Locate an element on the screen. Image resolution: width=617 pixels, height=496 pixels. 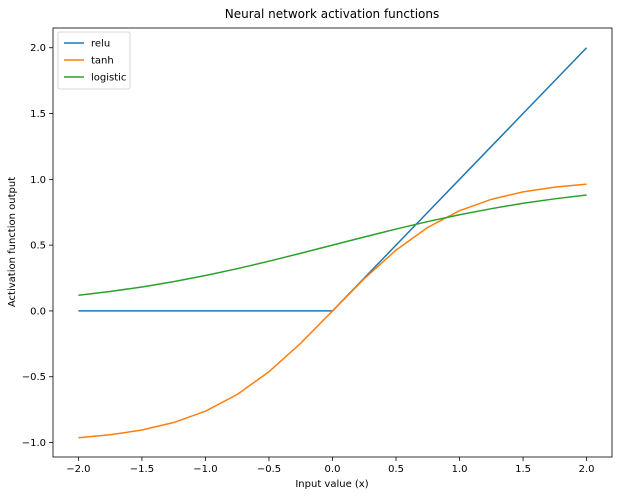
x-tick-label: 2.0 is located at coordinates (587, 469).